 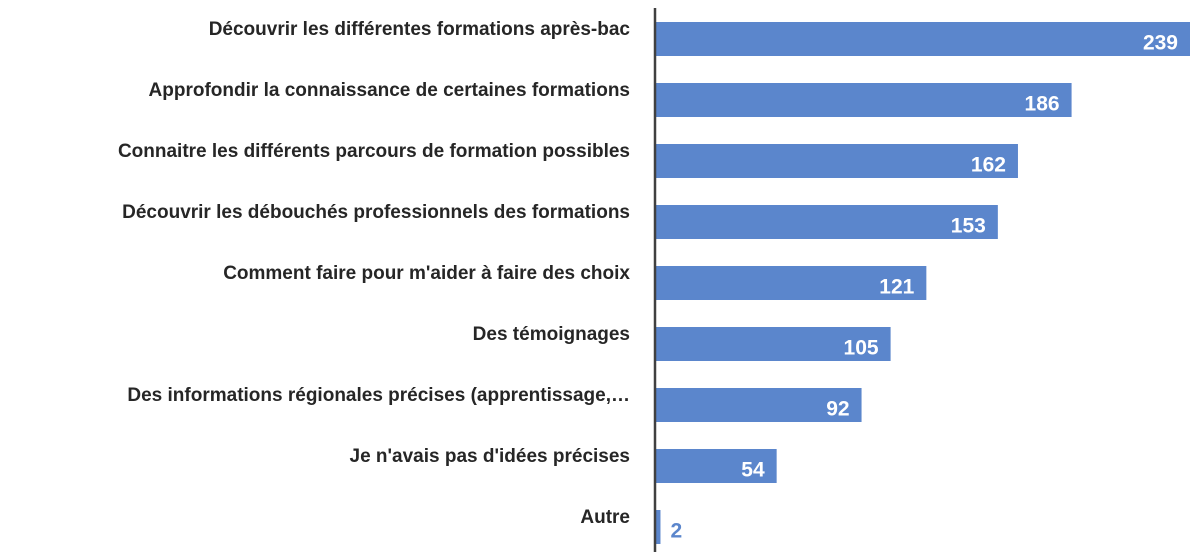 I want to click on value-label: 186, so click(x=1042, y=104).